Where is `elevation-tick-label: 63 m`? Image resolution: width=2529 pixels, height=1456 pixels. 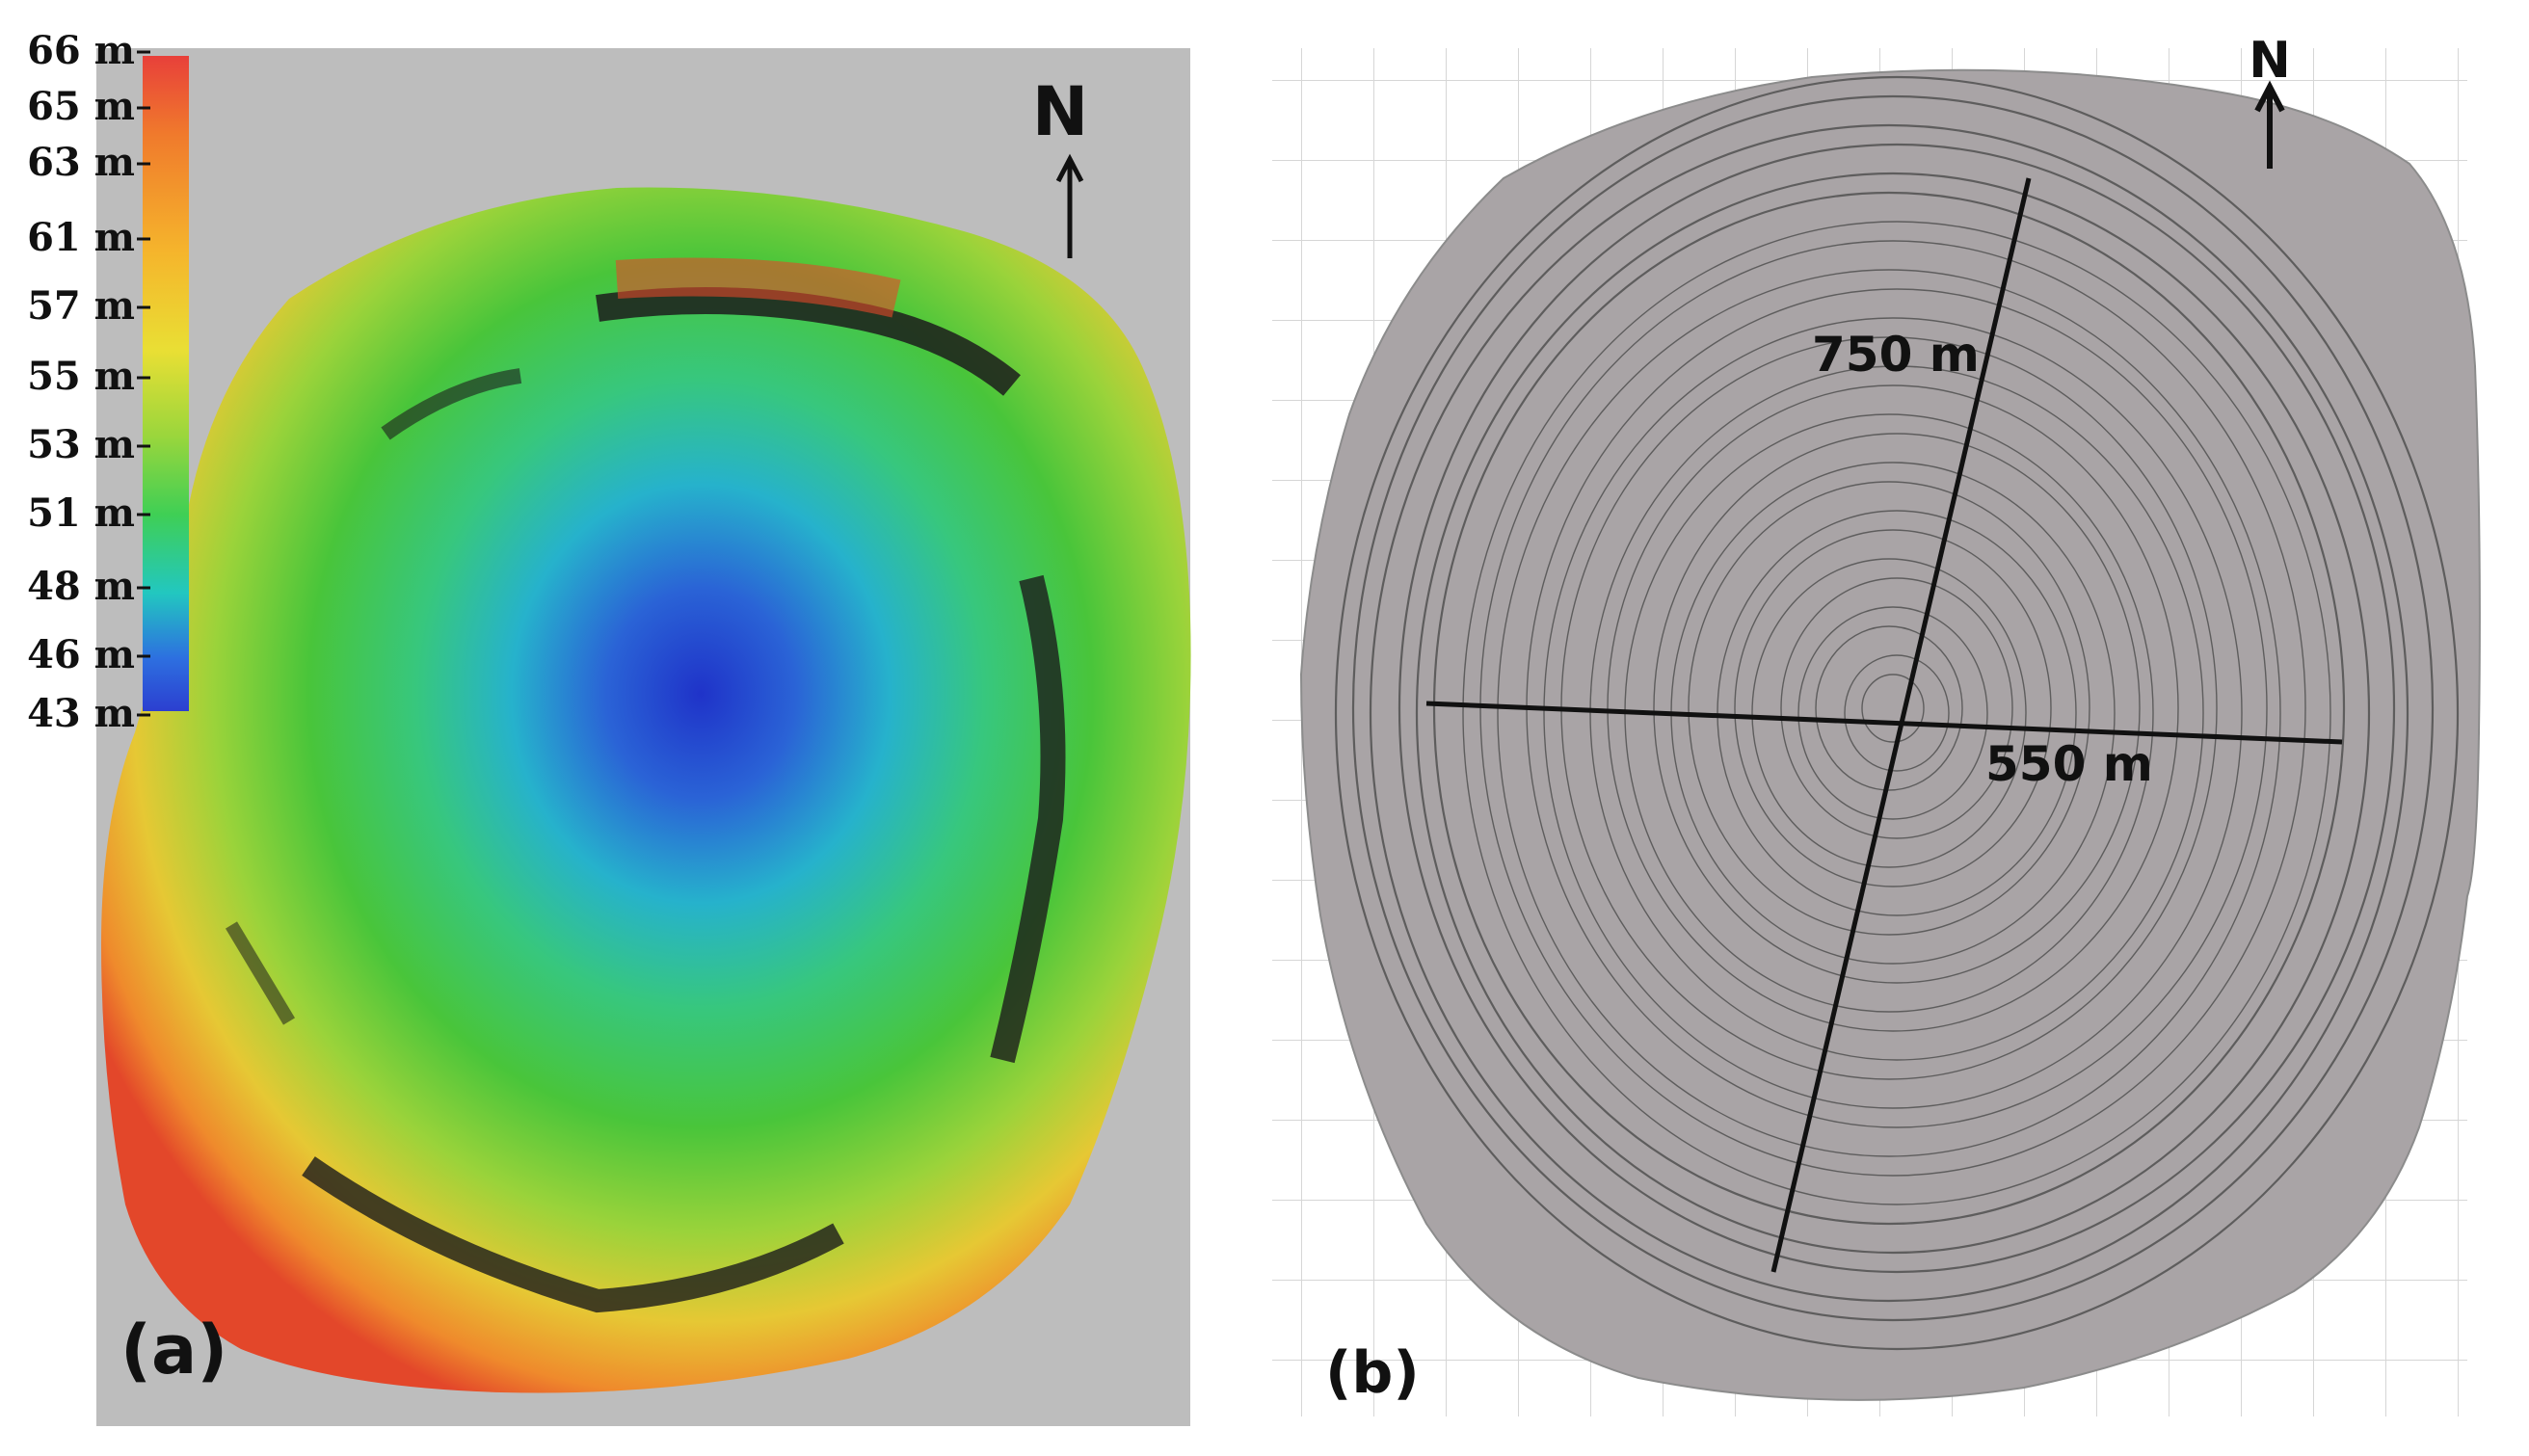
elevation-tick-label: 63 m is located at coordinates (81, 162).